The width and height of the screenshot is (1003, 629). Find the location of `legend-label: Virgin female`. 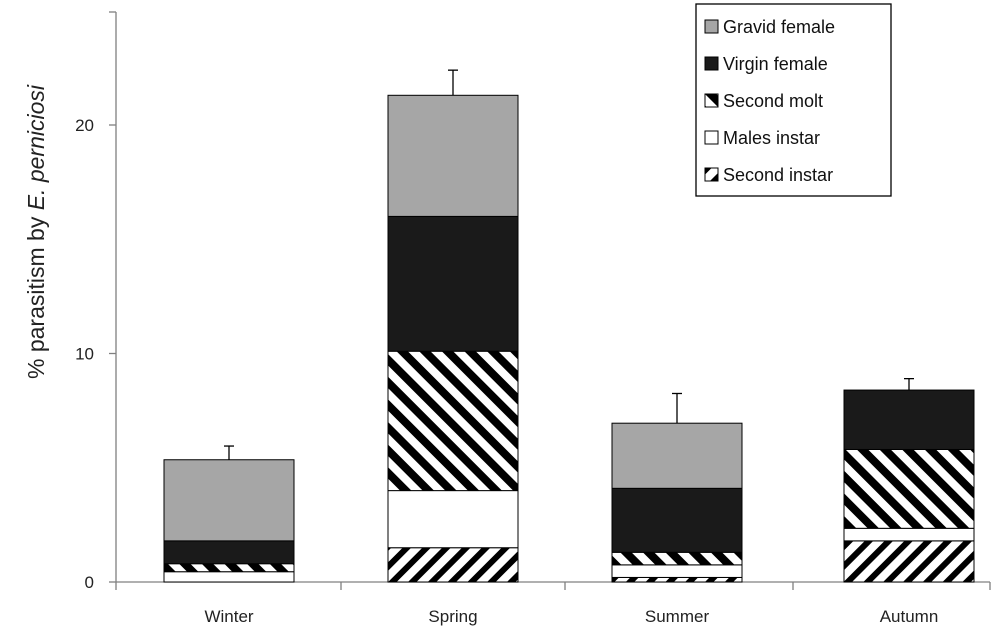

legend-label: Virgin female is located at coordinates (775, 64).